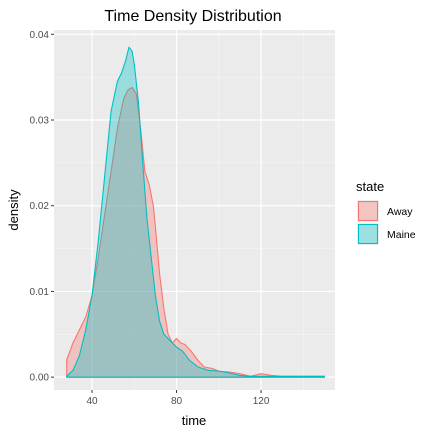  I want to click on x-axis: 40 80 120, so click(178, 398).